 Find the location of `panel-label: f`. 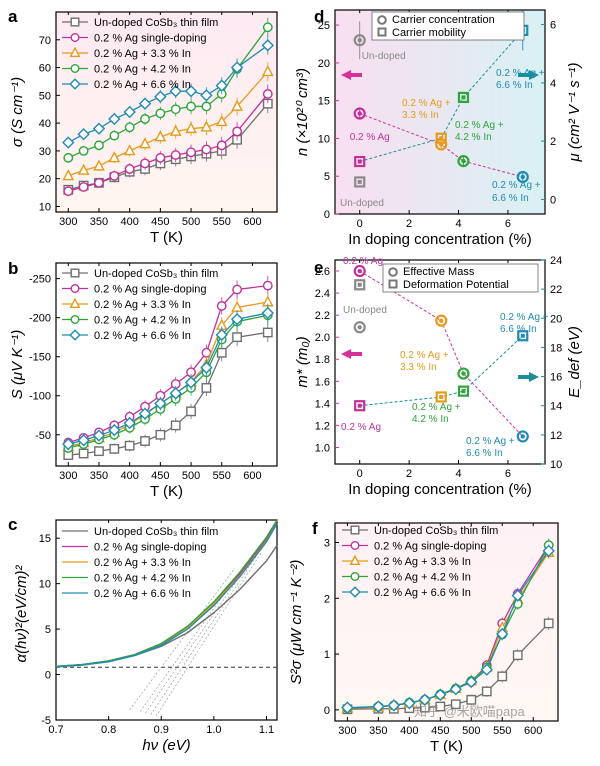

panel-label: f is located at coordinates (315, 528).